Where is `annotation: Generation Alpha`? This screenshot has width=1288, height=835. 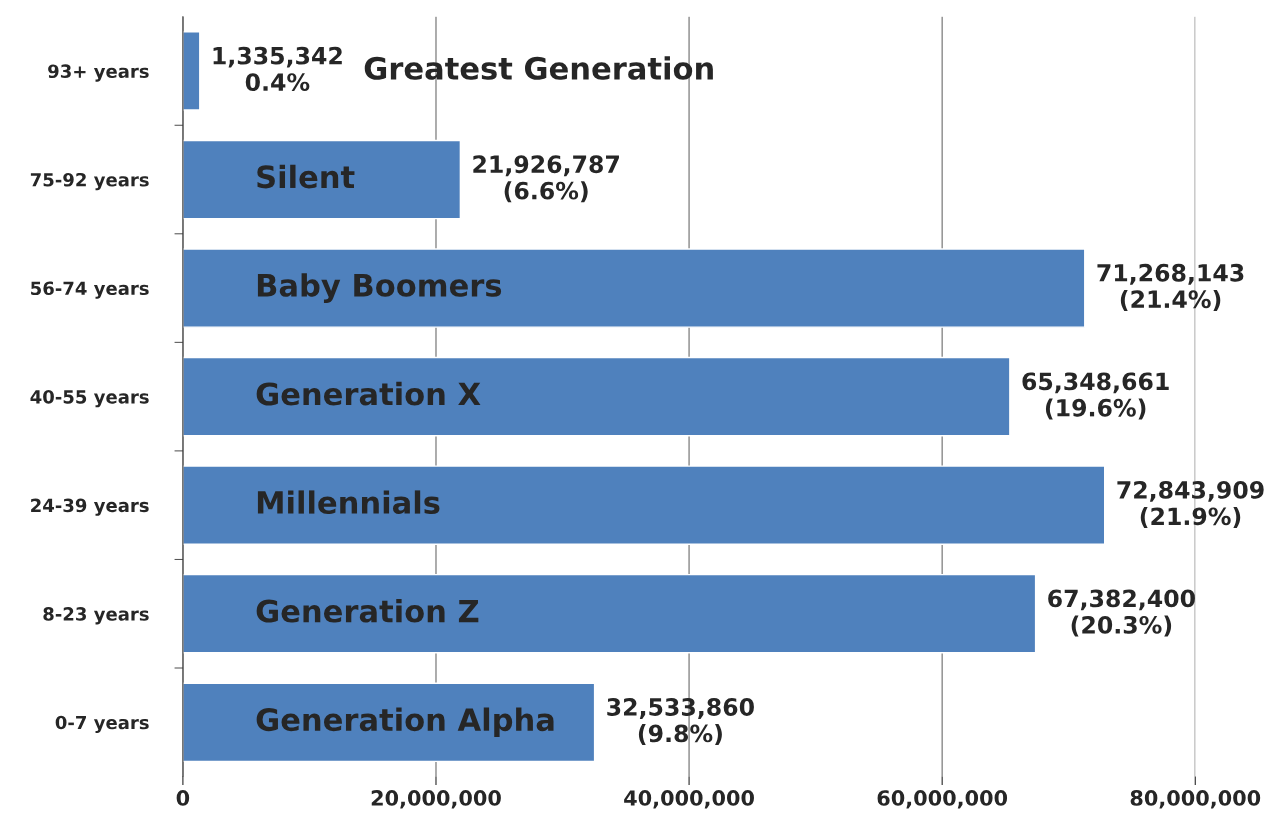
annotation: Generation Alpha is located at coordinates (405, 722).